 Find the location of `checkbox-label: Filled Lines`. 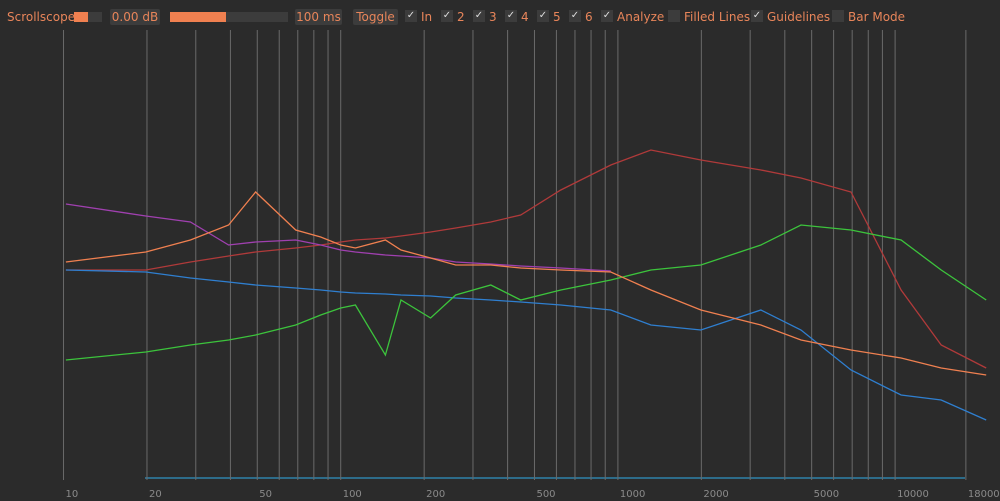

checkbox-label: Filled Lines is located at coordinates (717, 17).